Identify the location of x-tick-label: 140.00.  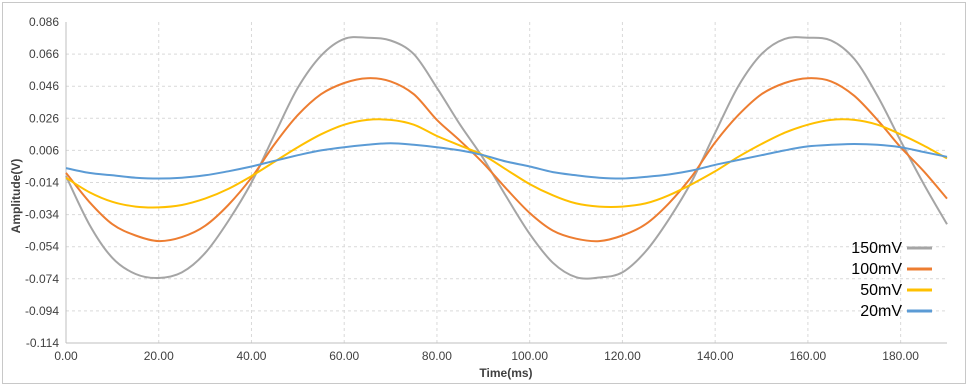
(715, 356).